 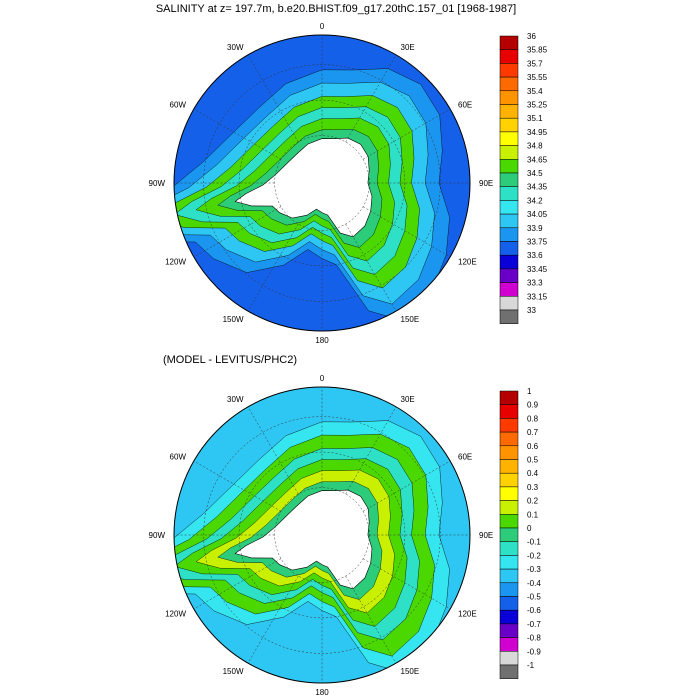 I want to click on bottom-label-150w: 150W, so click(x=233, y=671).